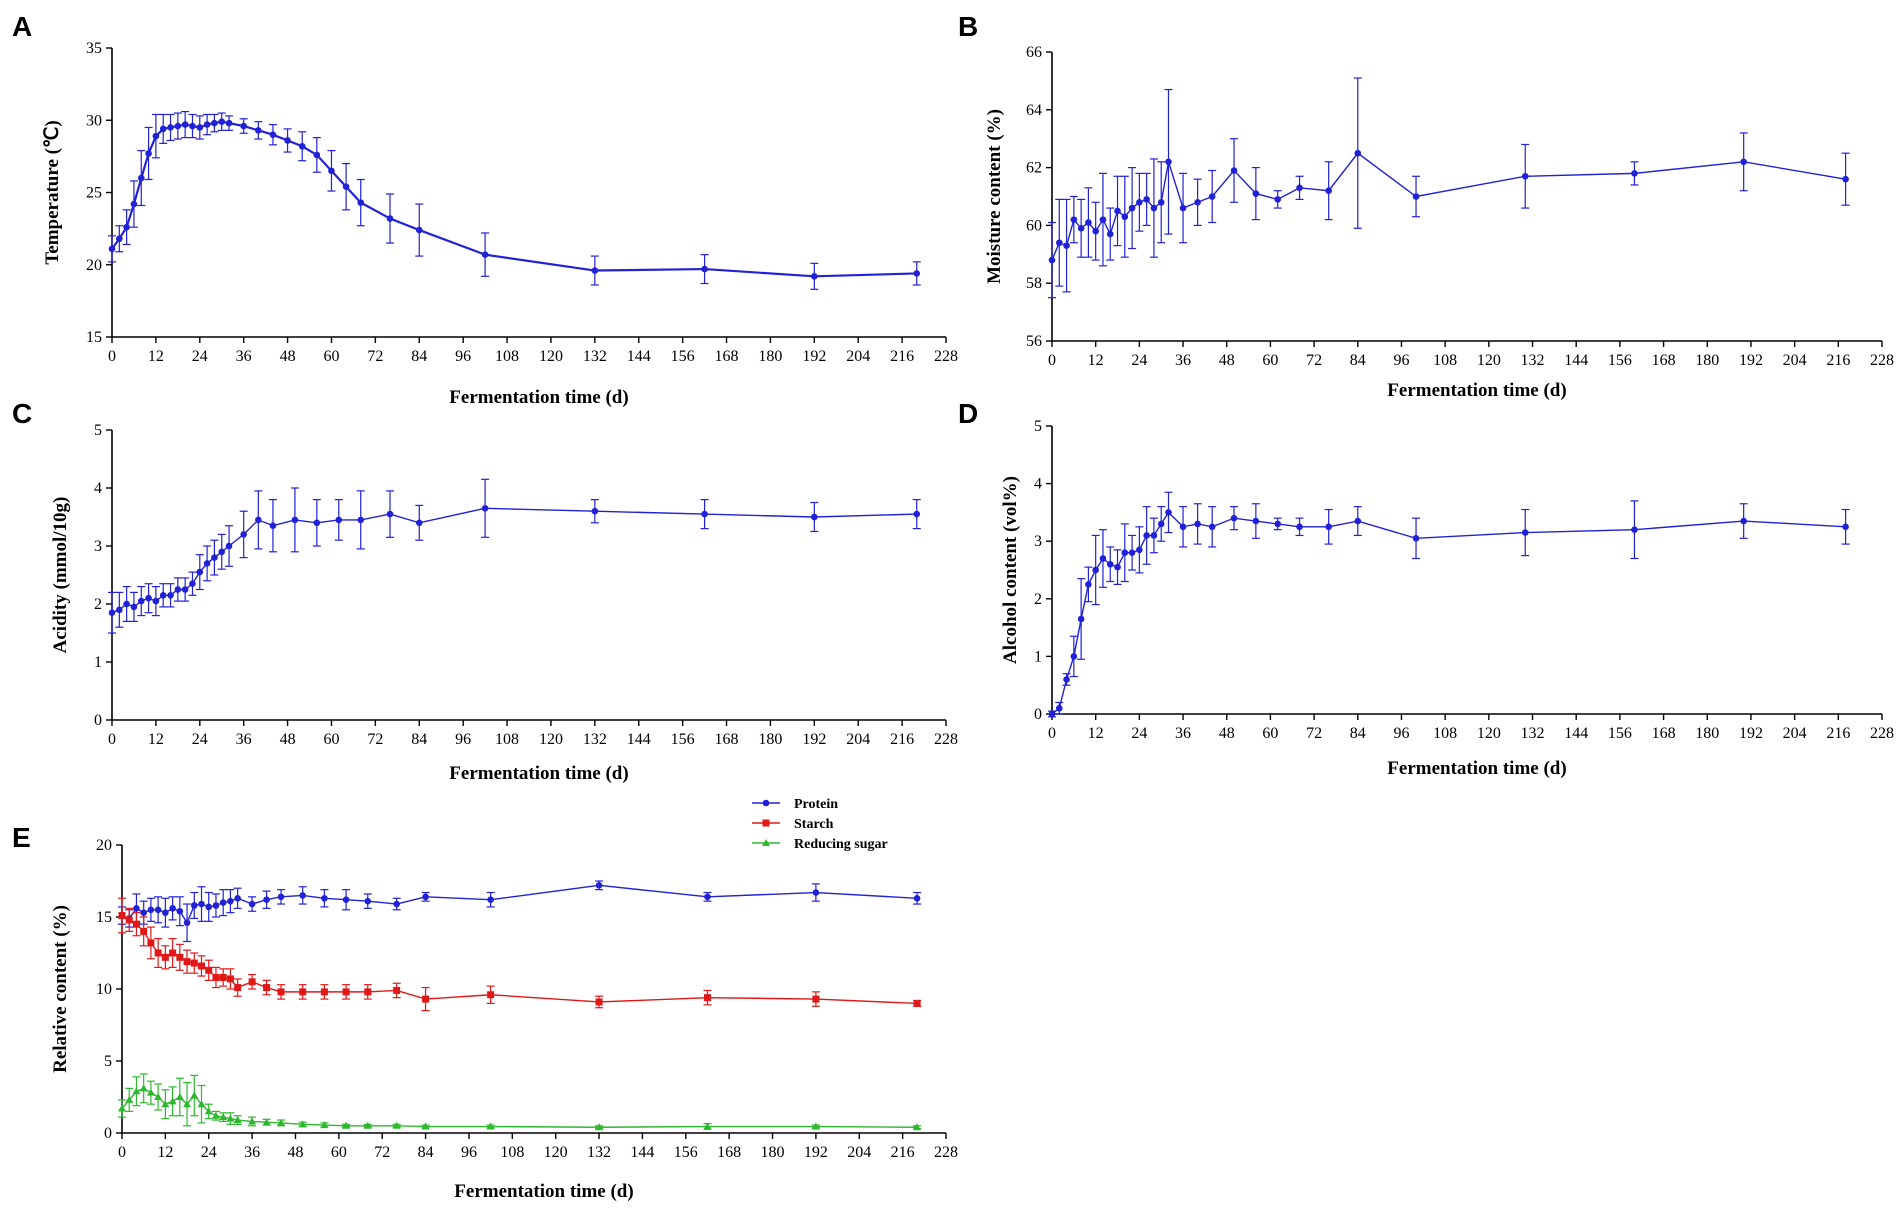 Image resolution: width=1904 pixels, height=1212 pixels. I want to click on x-tick-label: 228, so click(946, 356).